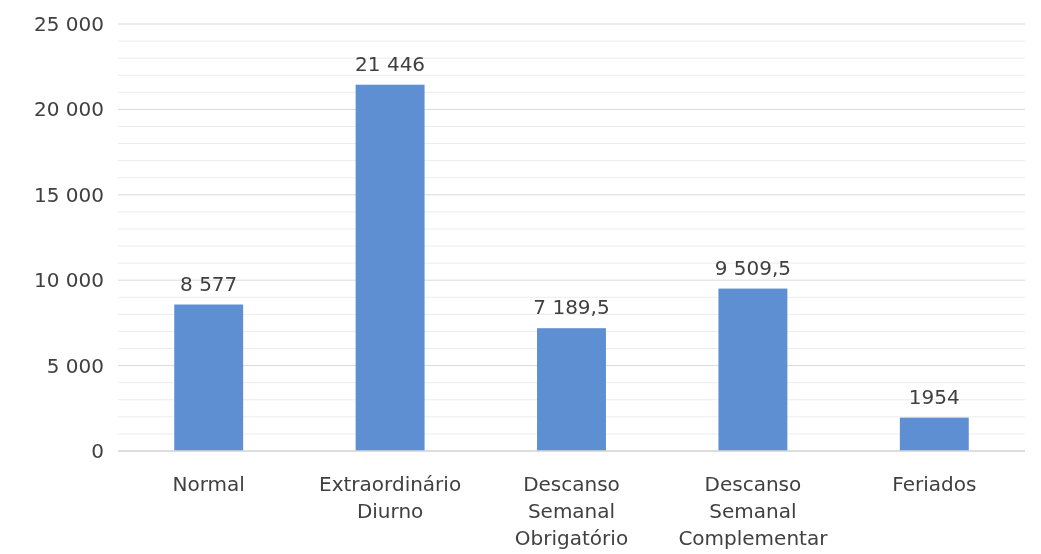 The width and height of the screenshot is (1041, 554). What do you see at coordinates (69, 194) in the screenshot?
I see `y-tick-label: 15 000` at bounding box center [69, 194].